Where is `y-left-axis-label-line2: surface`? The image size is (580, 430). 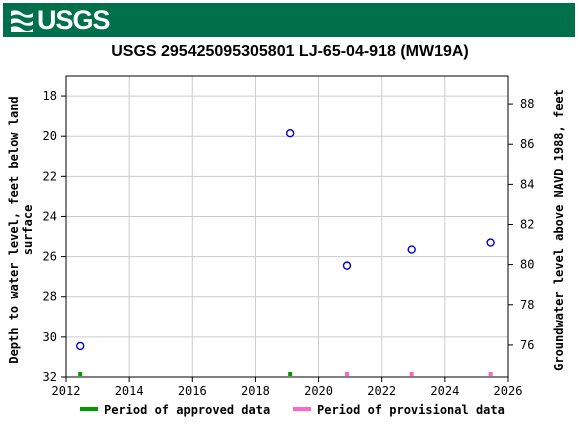
y-left-axis-label-line2: surface is located at coordinates (28, 230).